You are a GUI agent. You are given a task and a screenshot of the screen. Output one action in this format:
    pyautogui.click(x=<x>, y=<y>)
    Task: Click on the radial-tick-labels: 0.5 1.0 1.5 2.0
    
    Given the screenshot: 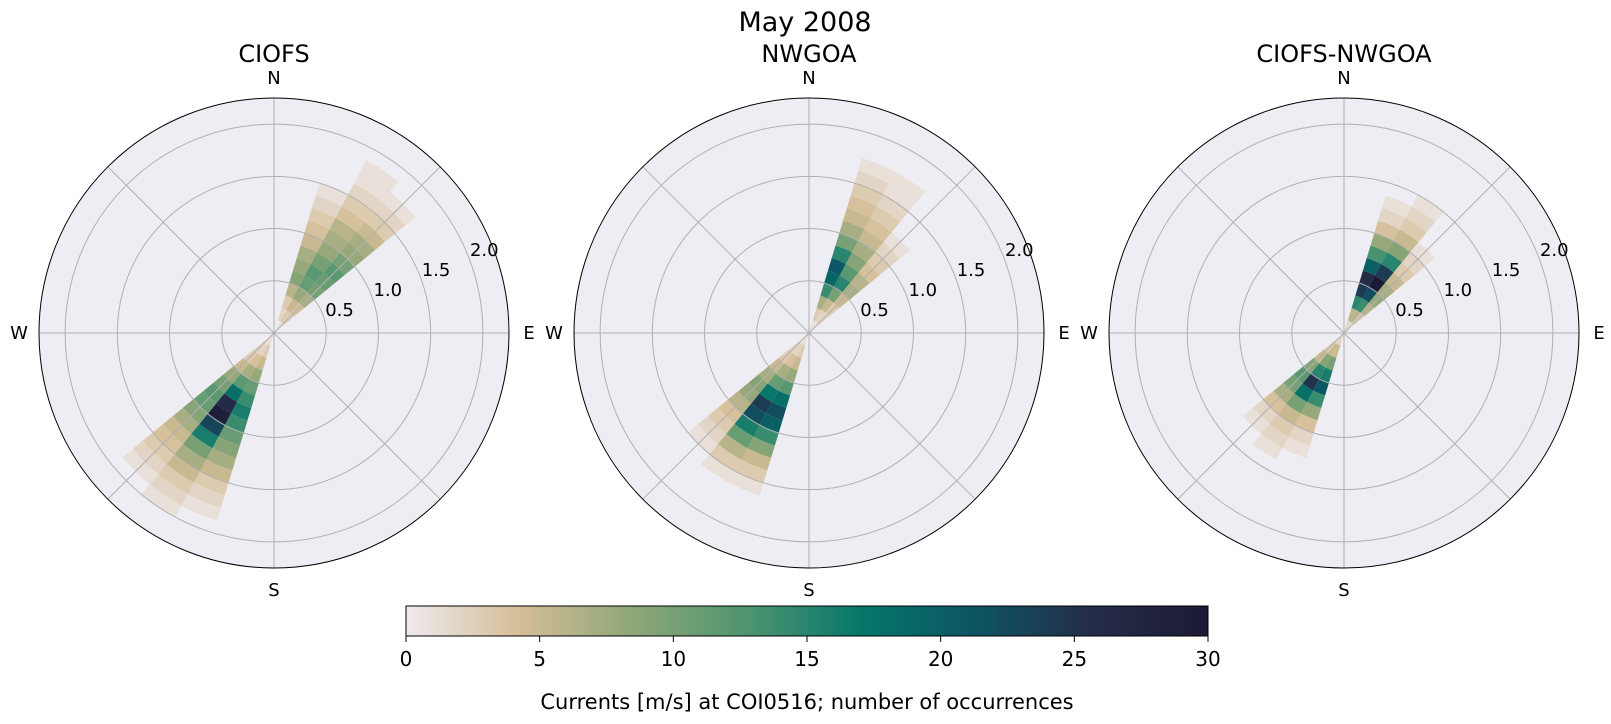 What is the action you would take?
    pyautogui.click(x=946, y=280)
    